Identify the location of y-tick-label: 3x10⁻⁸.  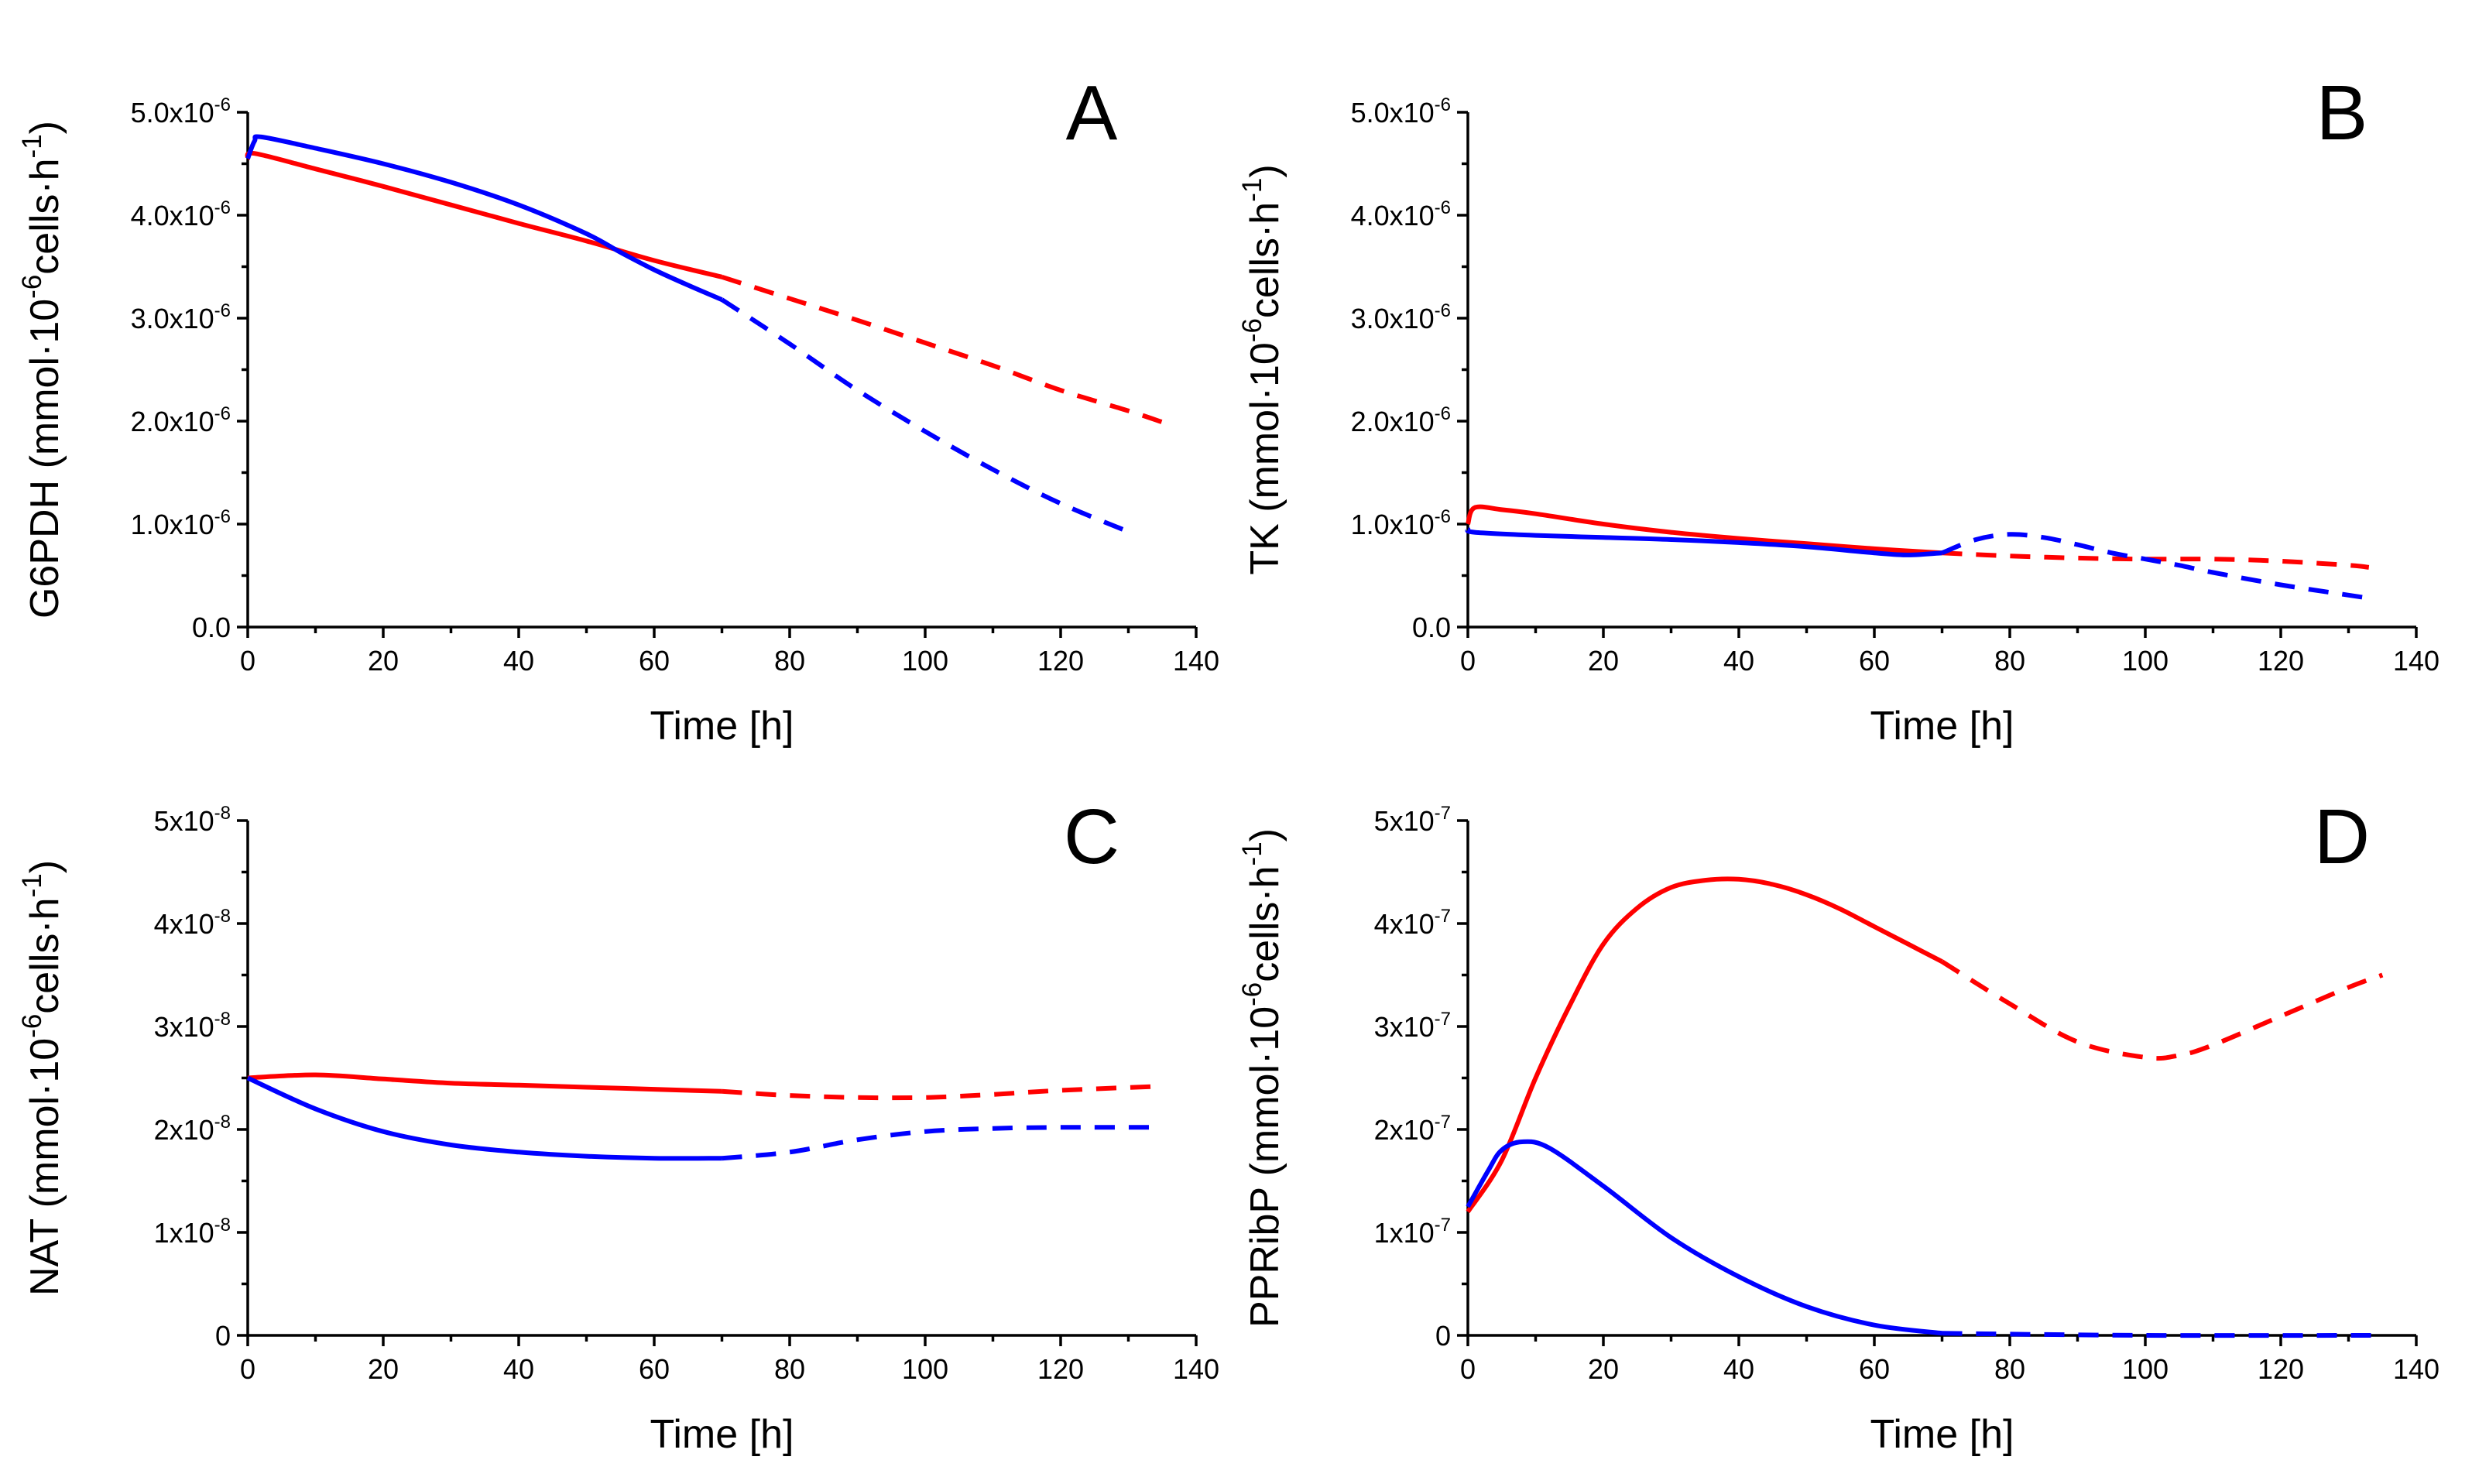
(192, 1026).